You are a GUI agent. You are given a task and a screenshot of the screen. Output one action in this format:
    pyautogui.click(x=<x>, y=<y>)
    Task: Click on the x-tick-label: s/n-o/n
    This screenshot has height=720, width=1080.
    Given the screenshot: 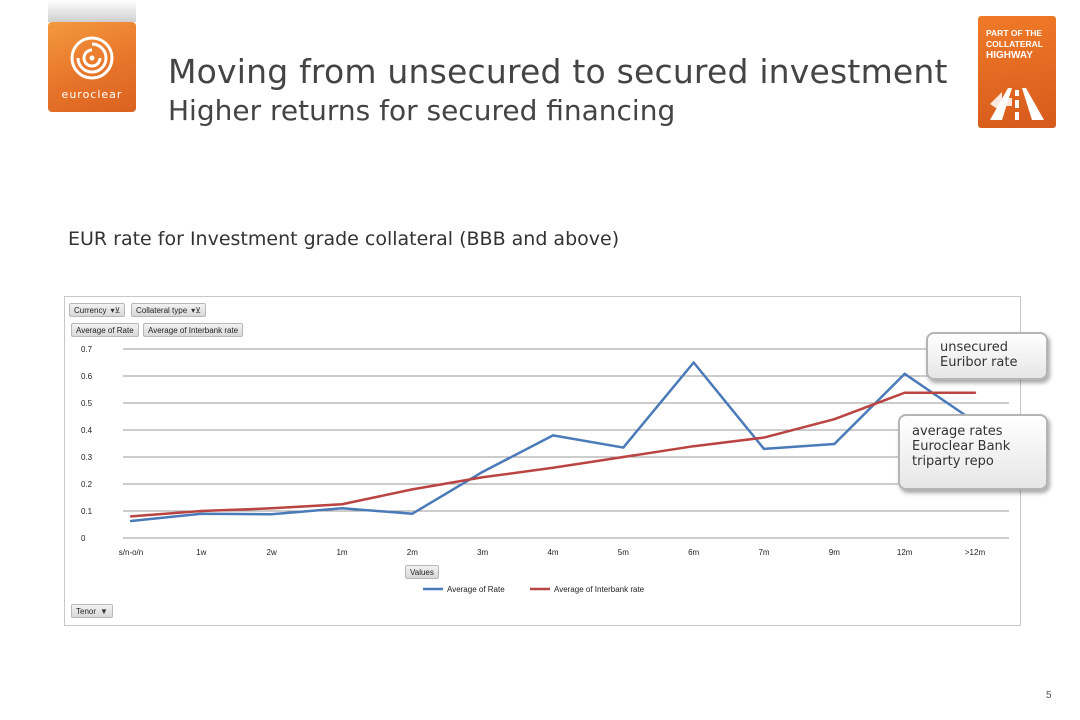 What is the action you would take?
    pyautogui.click(x=131, y=552)
    